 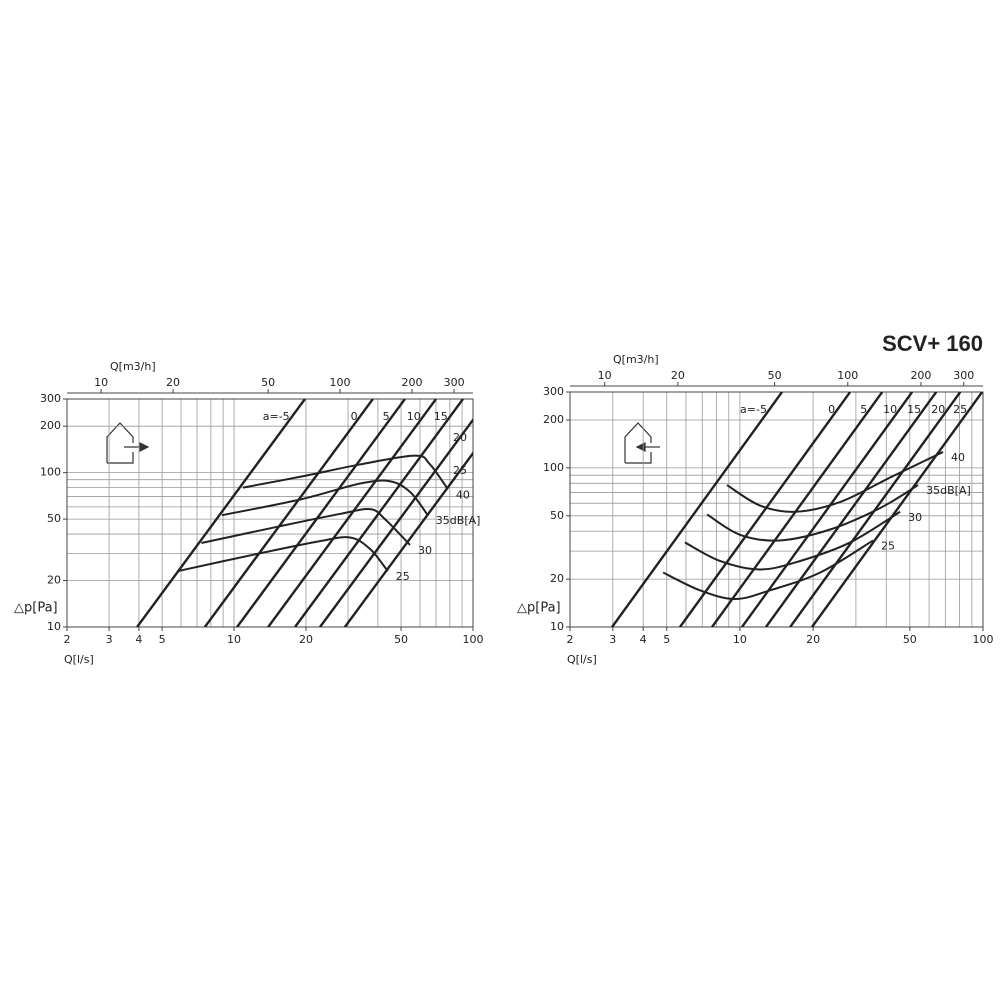 What do you see at coordinates (932, 343) in the screenshot?
I see `page-title: SCV+ 160` at bounding box center [932, 343].